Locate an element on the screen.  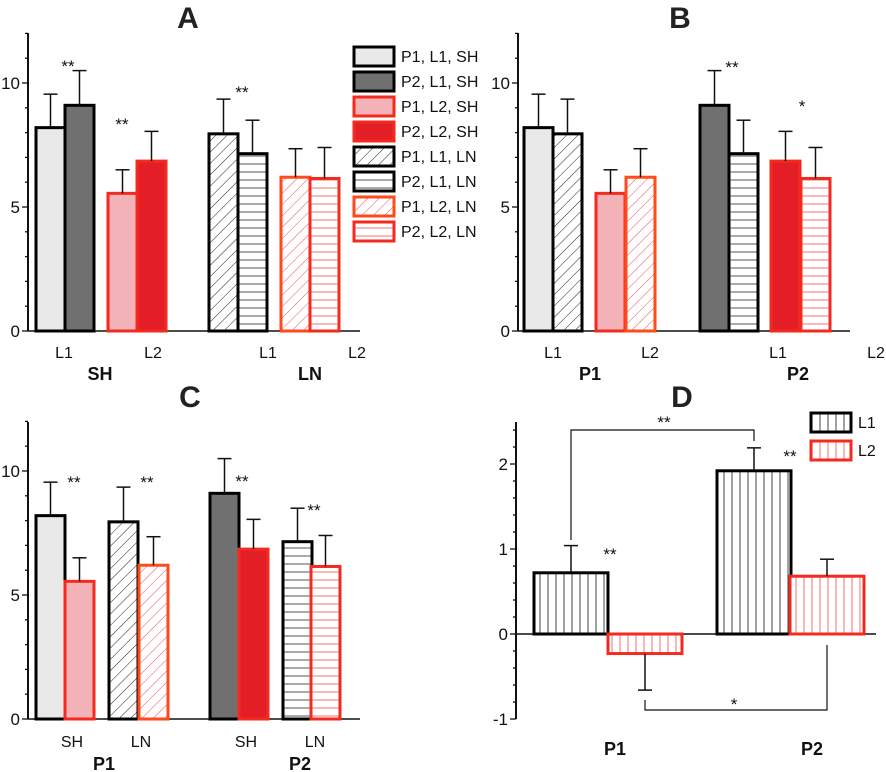
panel-title: D is located at coordinates (682, 397).